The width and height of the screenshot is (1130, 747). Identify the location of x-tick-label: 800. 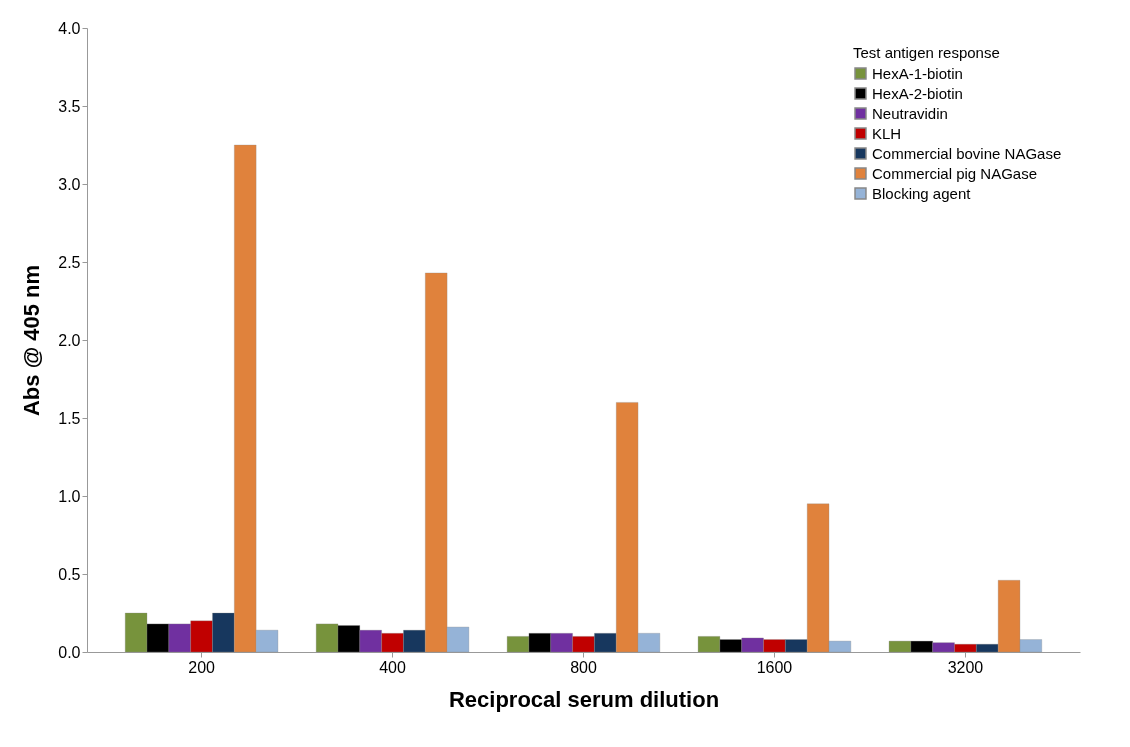
(583, 667).